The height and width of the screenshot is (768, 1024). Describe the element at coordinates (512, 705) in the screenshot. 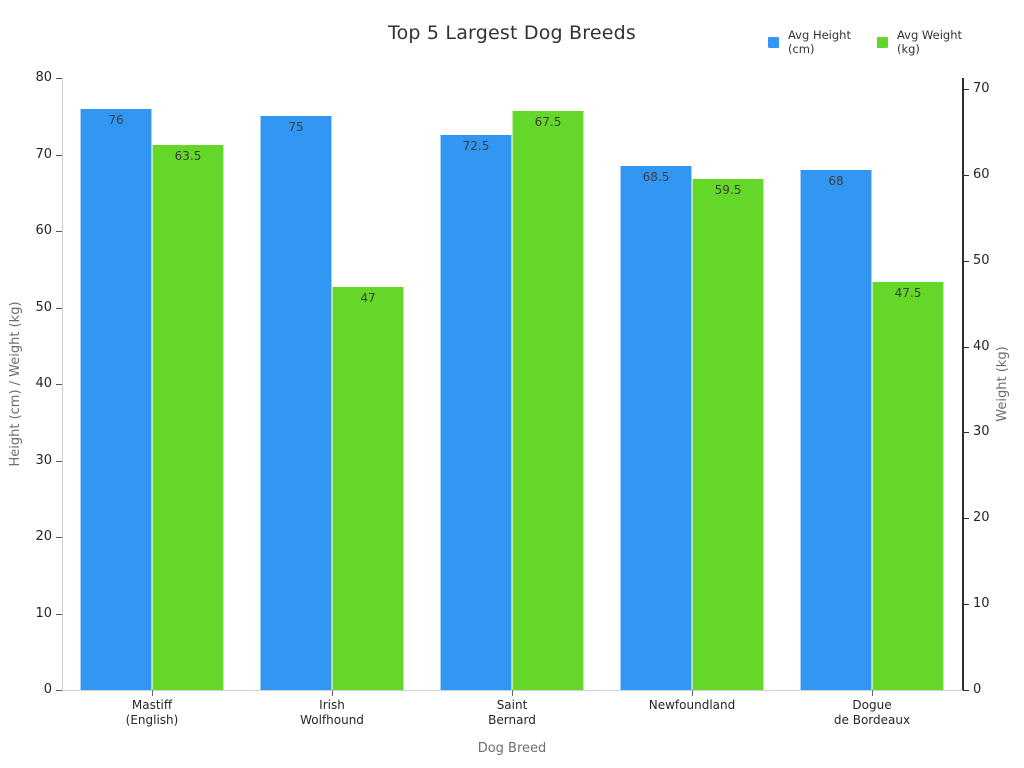

I see `x-tick-label-line: Saint` at that location.